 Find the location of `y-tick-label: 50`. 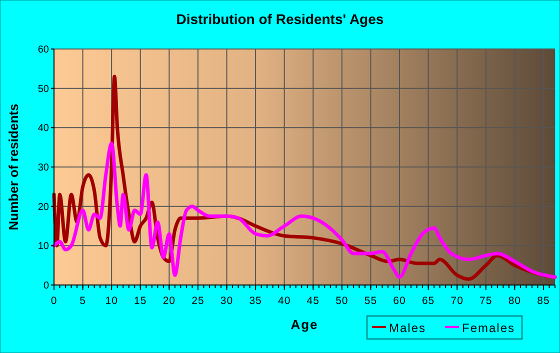

y-tick-label: 50 is located at coordinates (44, 89).